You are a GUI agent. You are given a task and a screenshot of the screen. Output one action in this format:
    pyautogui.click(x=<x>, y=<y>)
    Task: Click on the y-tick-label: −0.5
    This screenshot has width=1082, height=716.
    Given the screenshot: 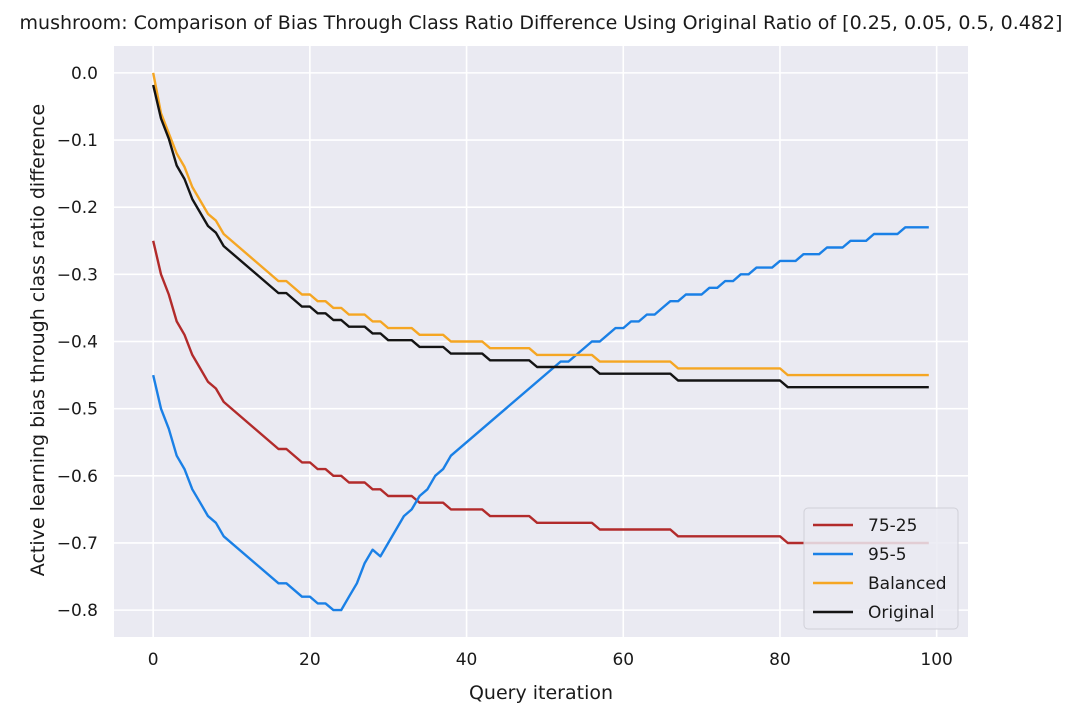 What is the action you would take?
    pyautogui.click(x=77, y=410)
    